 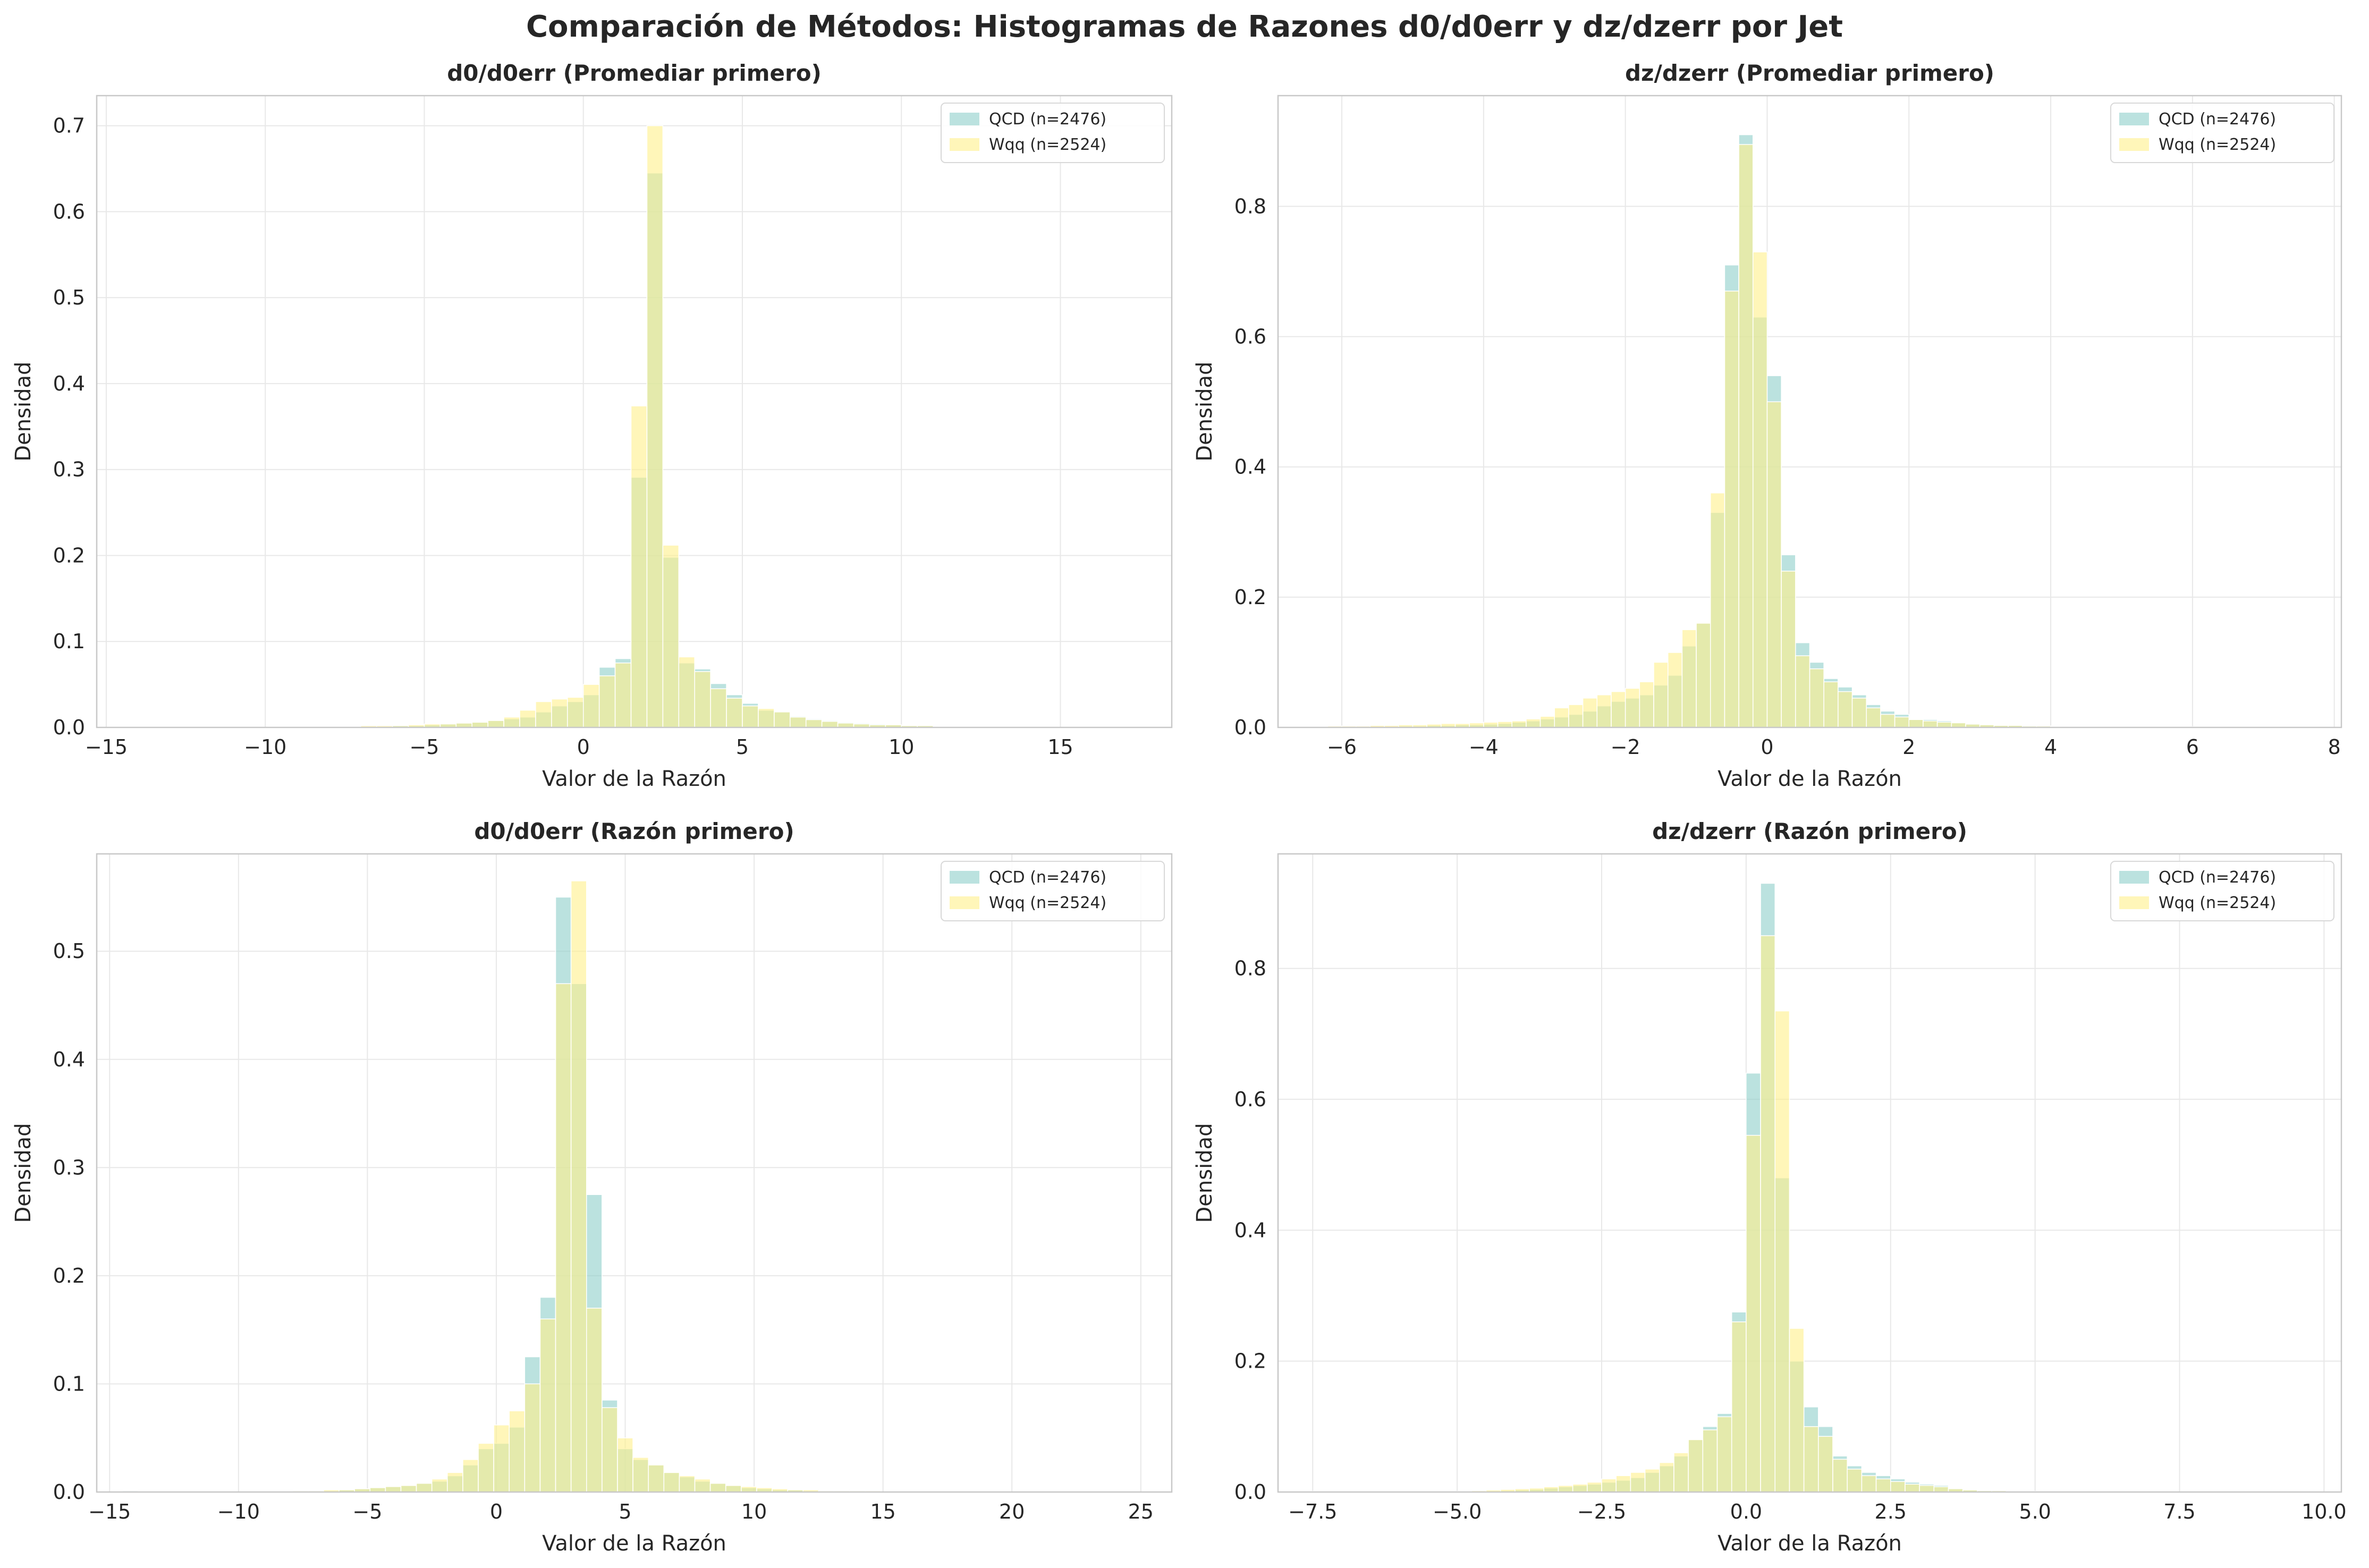 I want to click on x-tick-label: 0.0, so click(x=1746, y=1511).